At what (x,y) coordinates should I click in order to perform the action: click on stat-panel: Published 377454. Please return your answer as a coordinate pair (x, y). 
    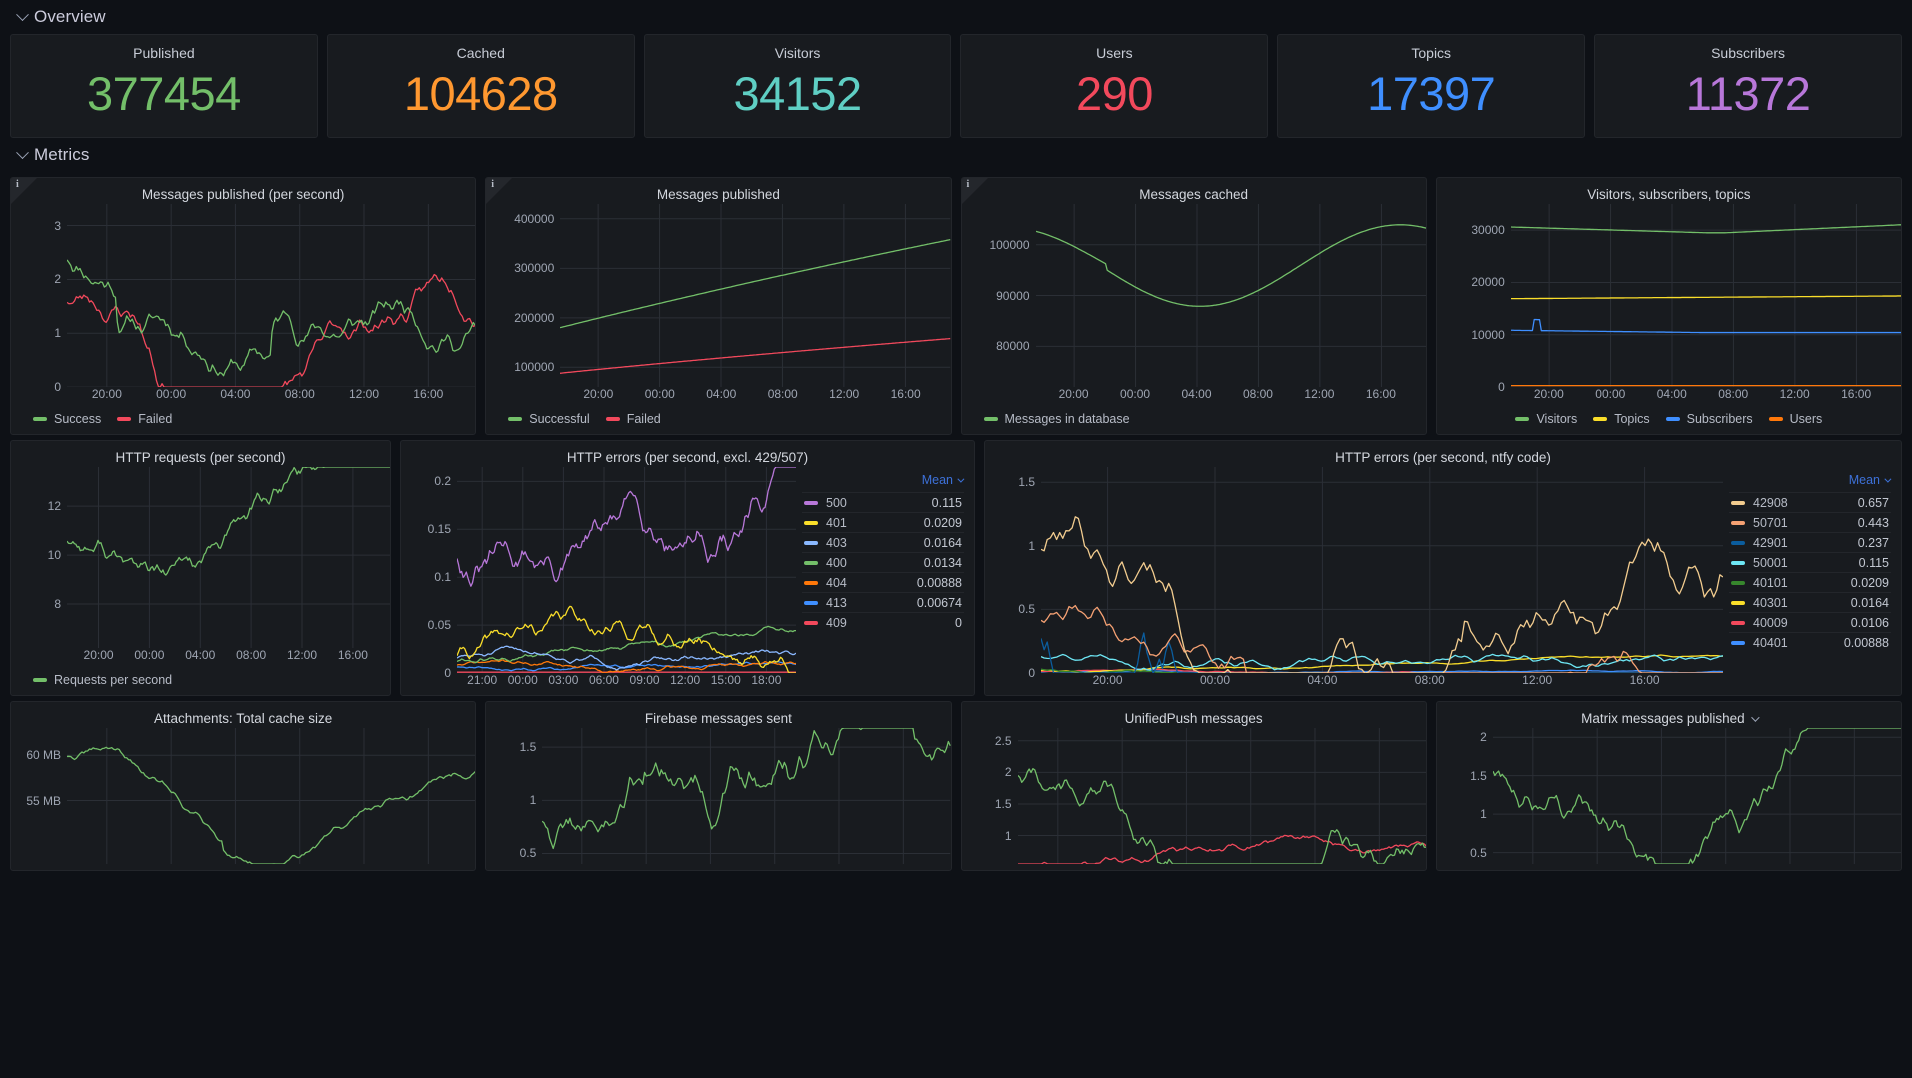
    Looking at the image, I should click on (164, 86).